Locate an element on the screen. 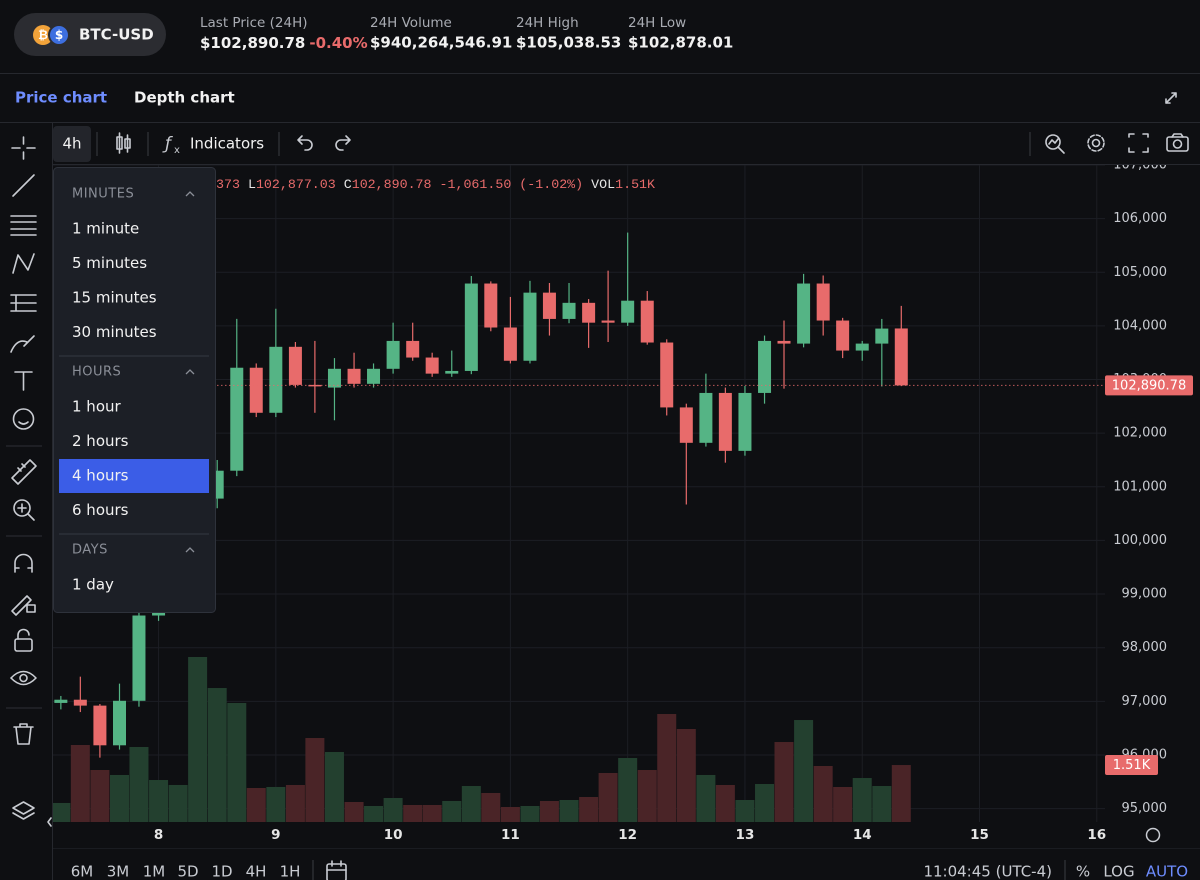 The image size is (1200, 880). x-tick-label: 14 is located at coordinates (862, 835).